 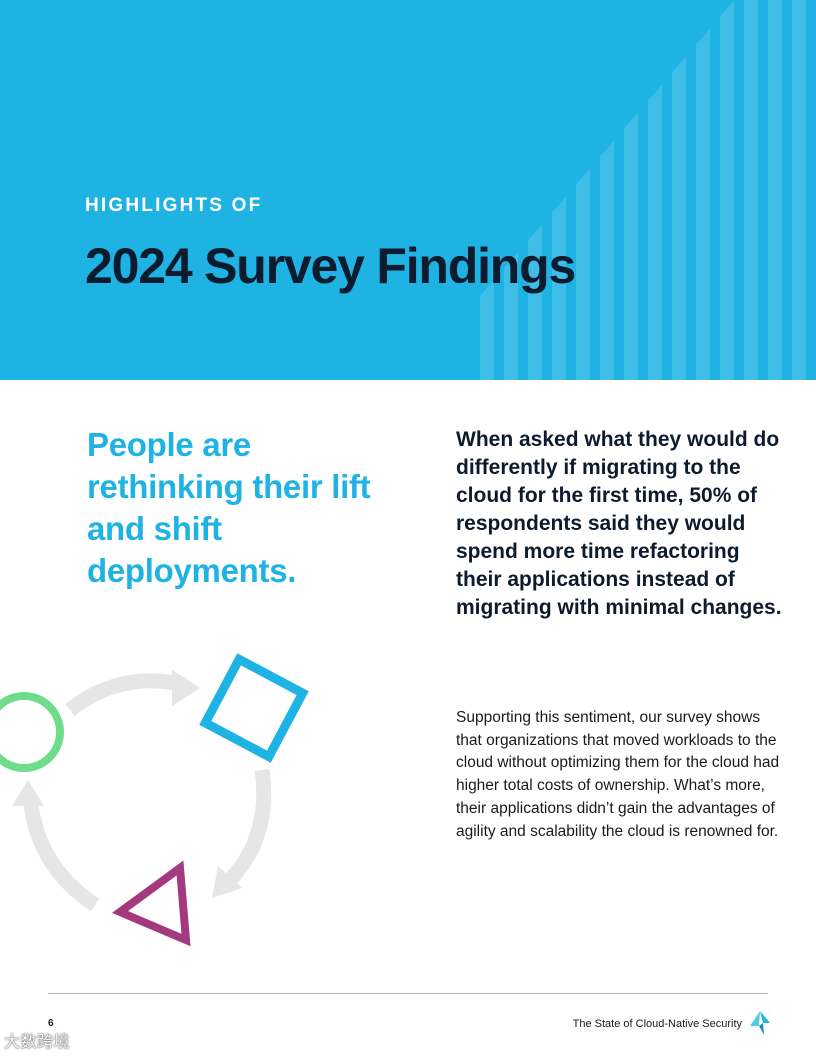 I want to click on triangle-shape, so click(x=151, y=903).